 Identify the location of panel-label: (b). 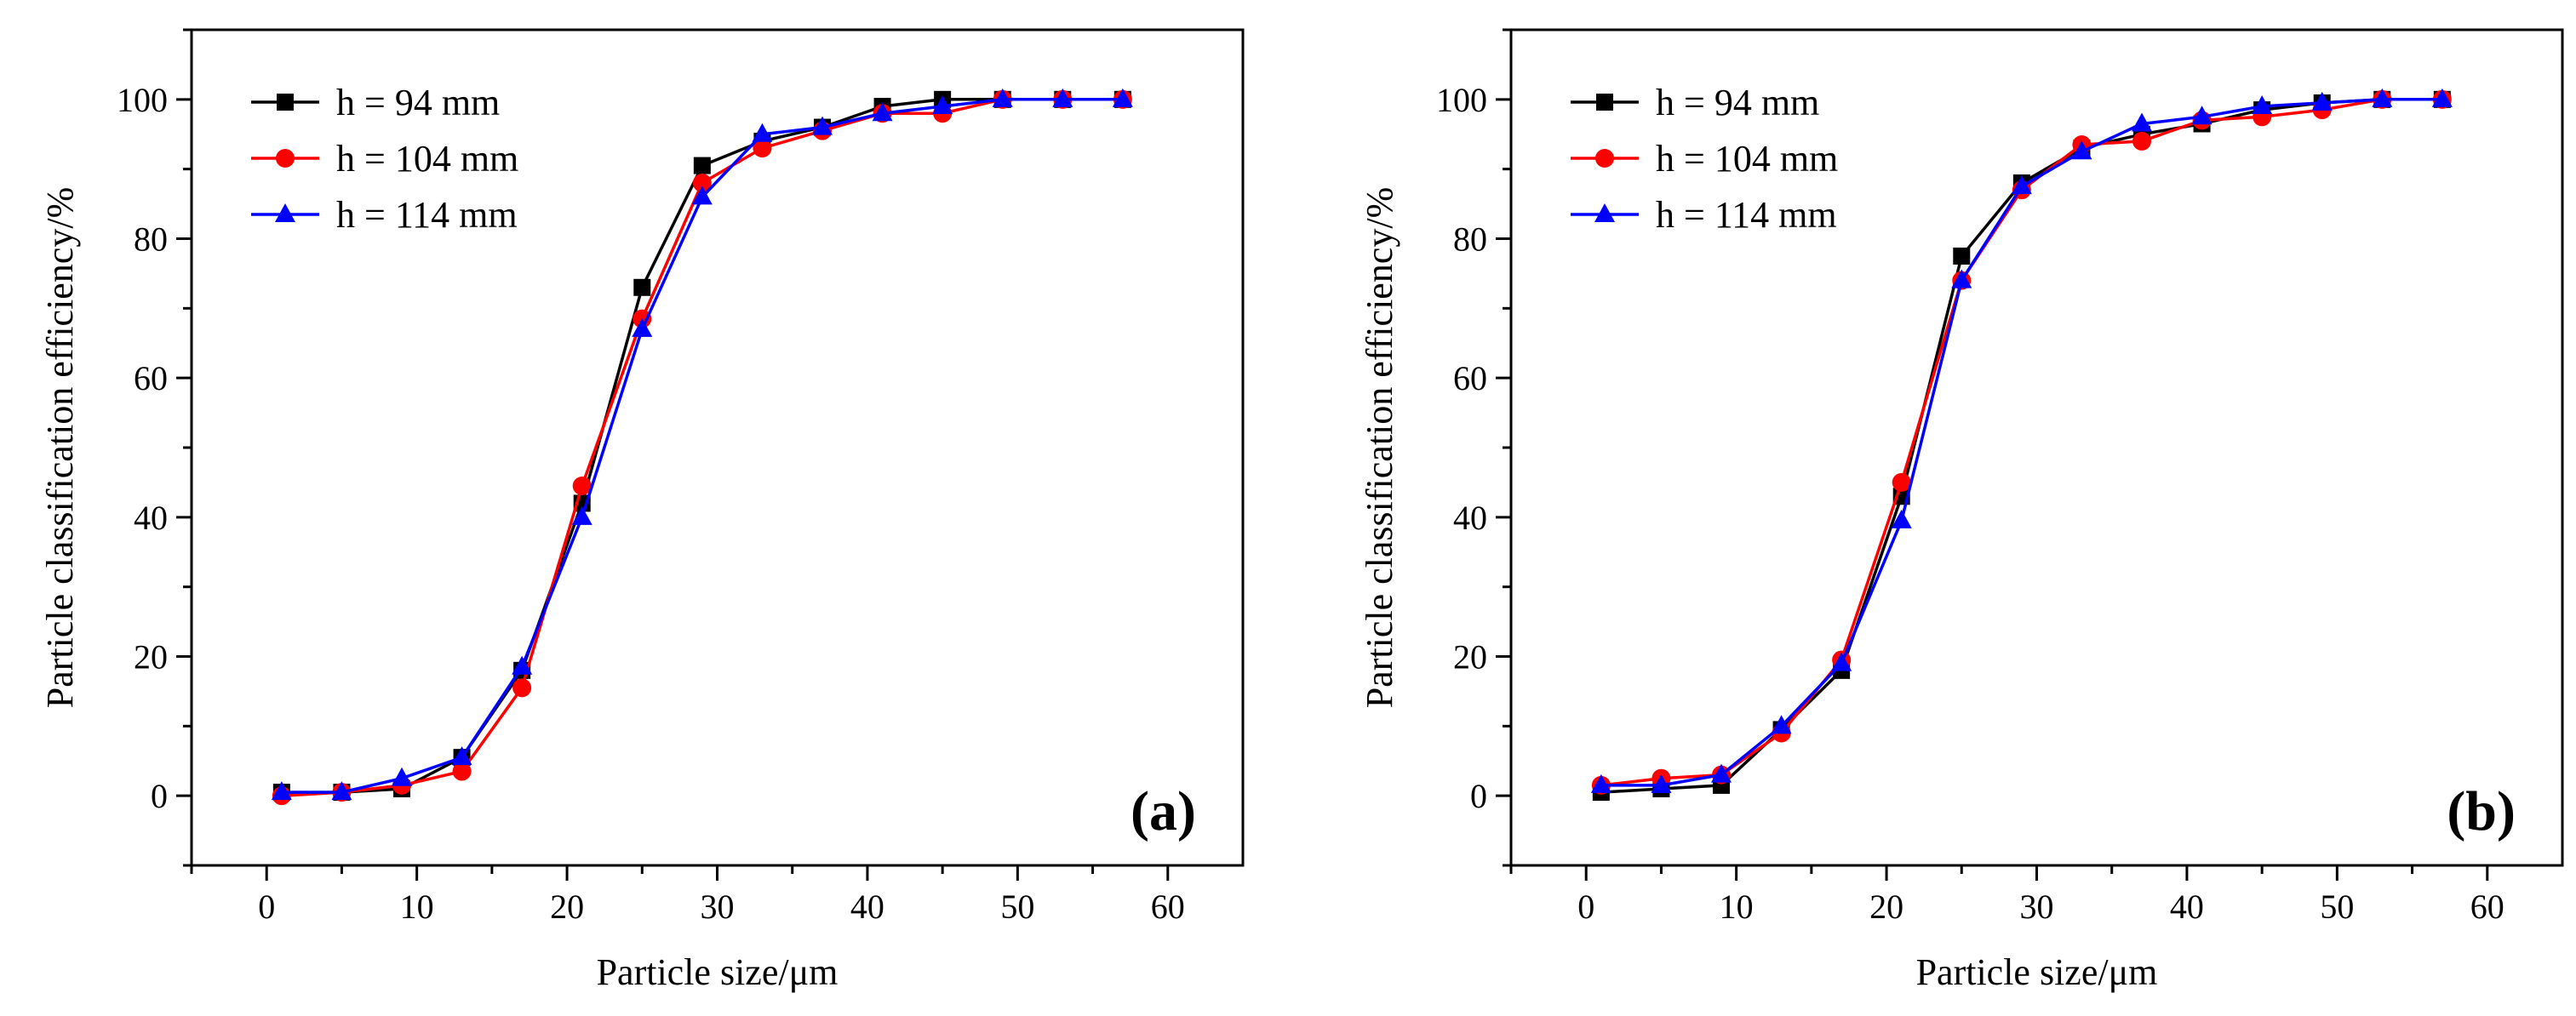
(2481, 811).